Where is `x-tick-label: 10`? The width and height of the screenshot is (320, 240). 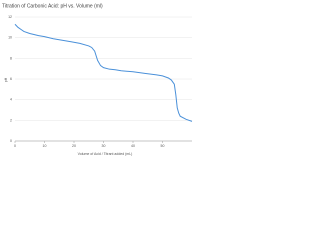
x-tick-label: 10 is located at coordinates (45, 146).